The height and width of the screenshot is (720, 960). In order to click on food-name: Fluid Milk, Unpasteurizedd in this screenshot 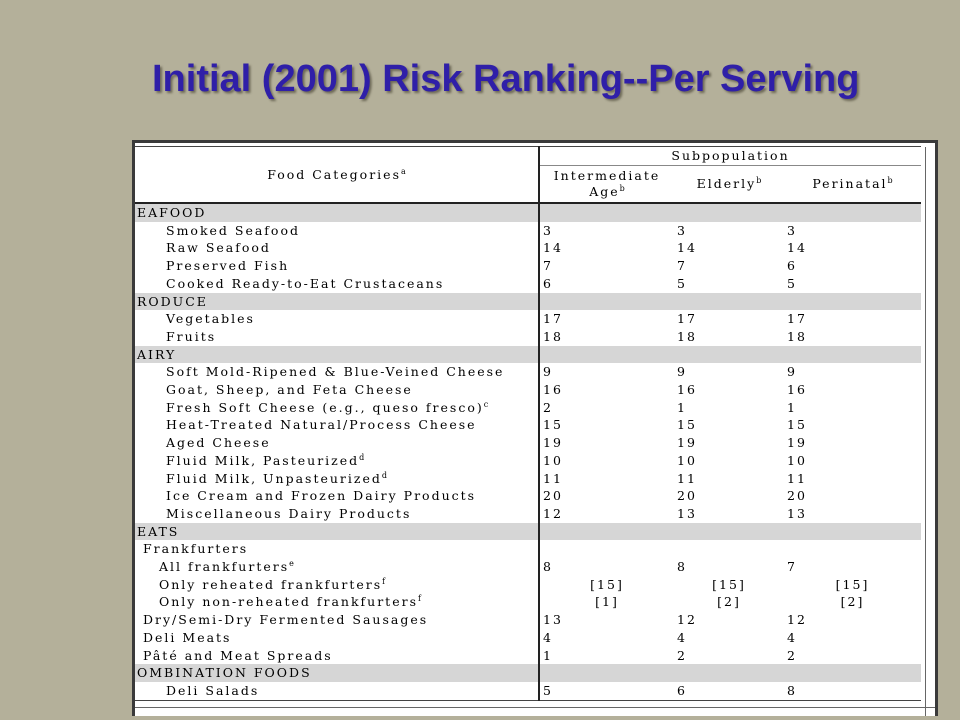, I will do `click(277, 478)`.